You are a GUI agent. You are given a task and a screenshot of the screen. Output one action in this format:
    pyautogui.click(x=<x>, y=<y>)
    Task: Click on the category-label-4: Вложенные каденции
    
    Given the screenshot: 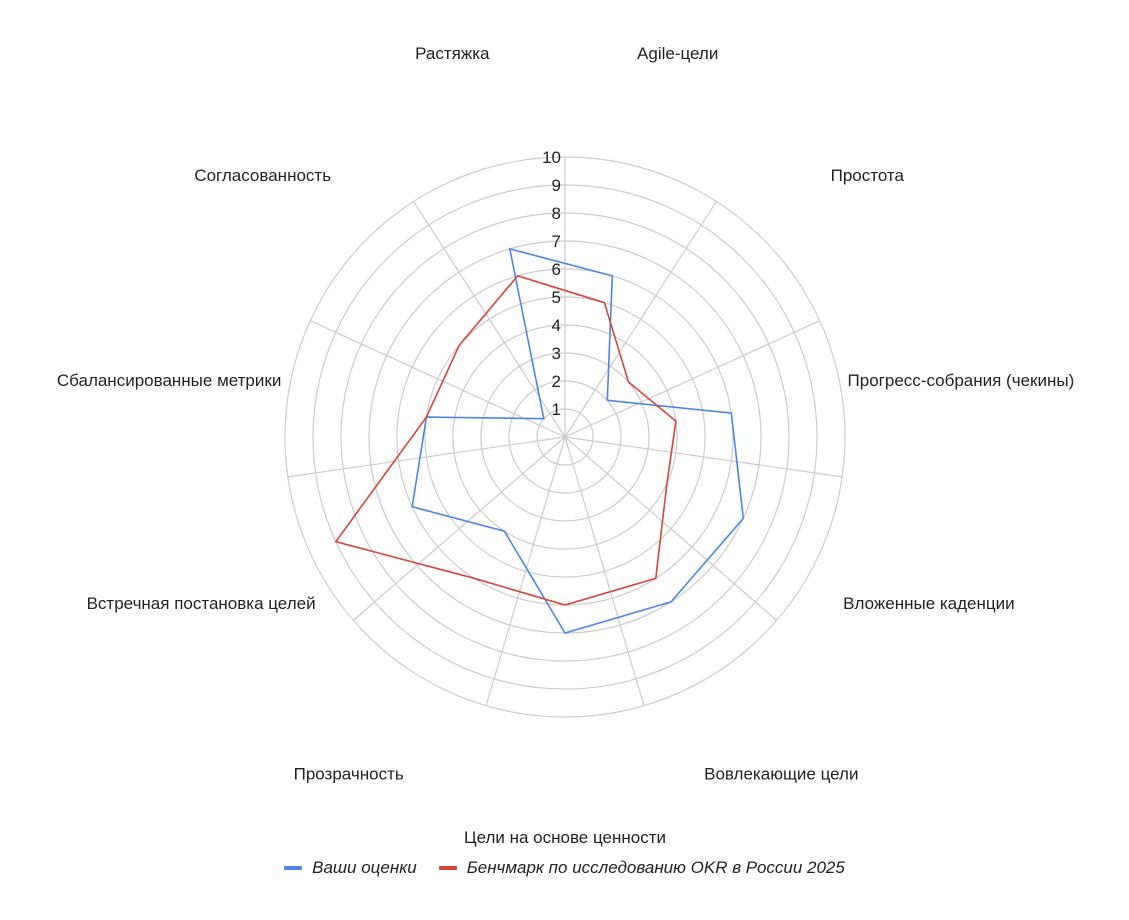 What is the action you would take?
    pyautogui.click(x=928, y=603)
    